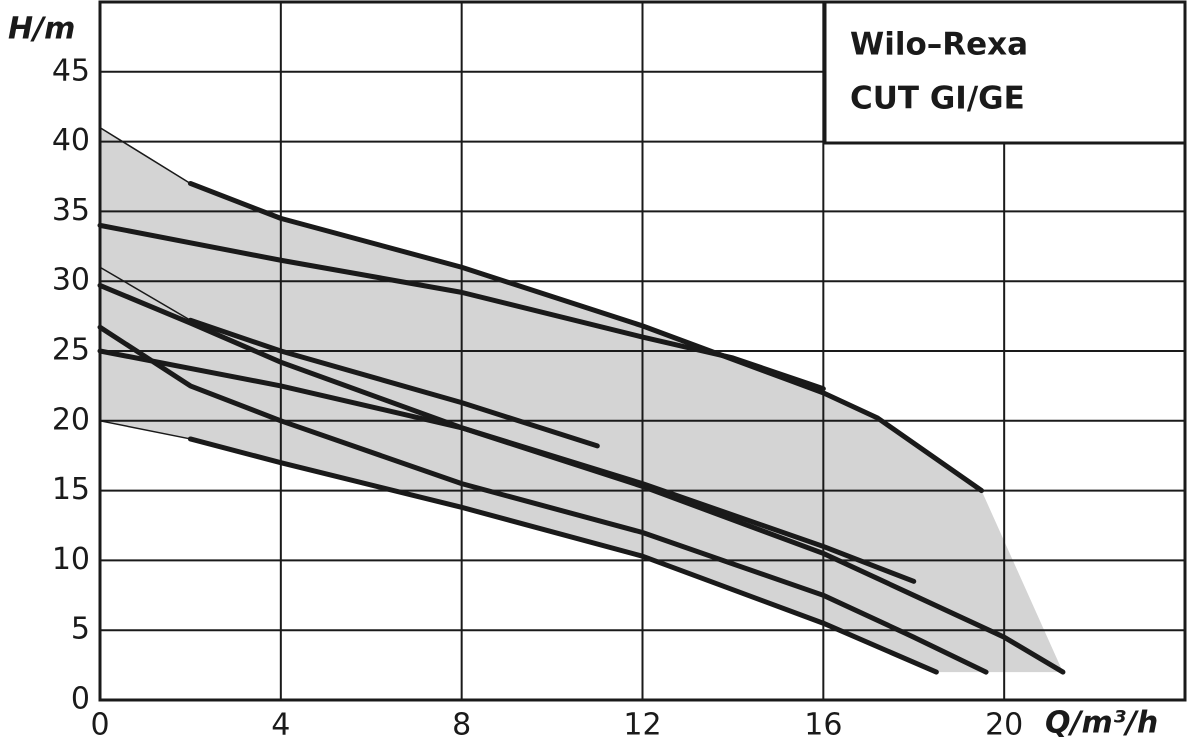 The height and width of the screenshot is (750, 1200). I want to click on y-axis-label: H/m, so click(41, 29).